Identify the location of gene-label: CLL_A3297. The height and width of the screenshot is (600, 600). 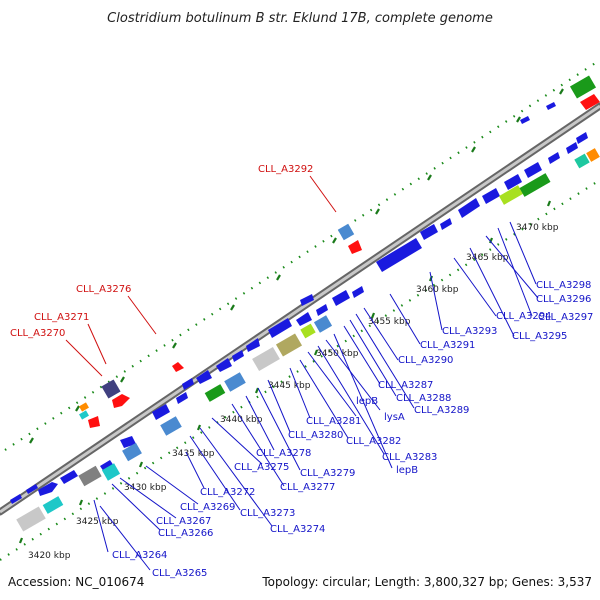
(565, 317).